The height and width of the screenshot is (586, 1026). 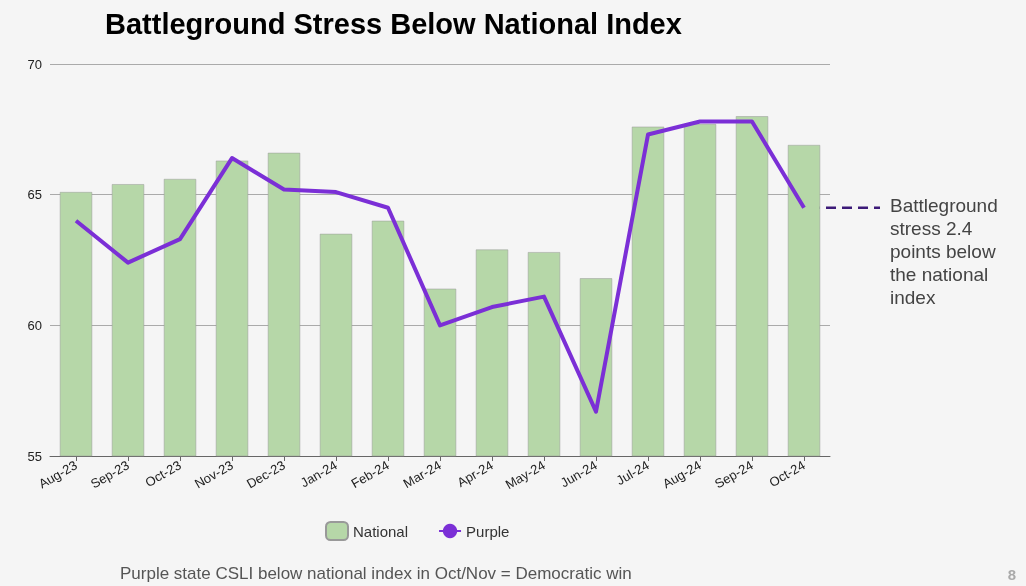 What do you see at coordinates (34, 64) in the screenshot?
I see `y-tick-label: 70` at bounding box center [34, 64].